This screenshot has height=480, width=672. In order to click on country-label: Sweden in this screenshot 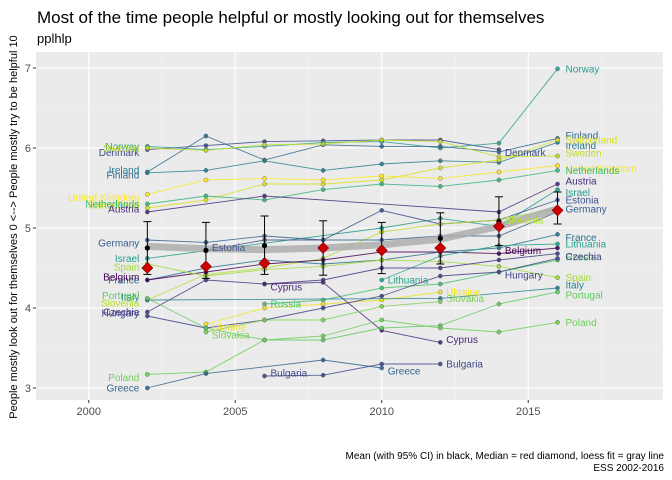, I will do `click(121, 149)`.